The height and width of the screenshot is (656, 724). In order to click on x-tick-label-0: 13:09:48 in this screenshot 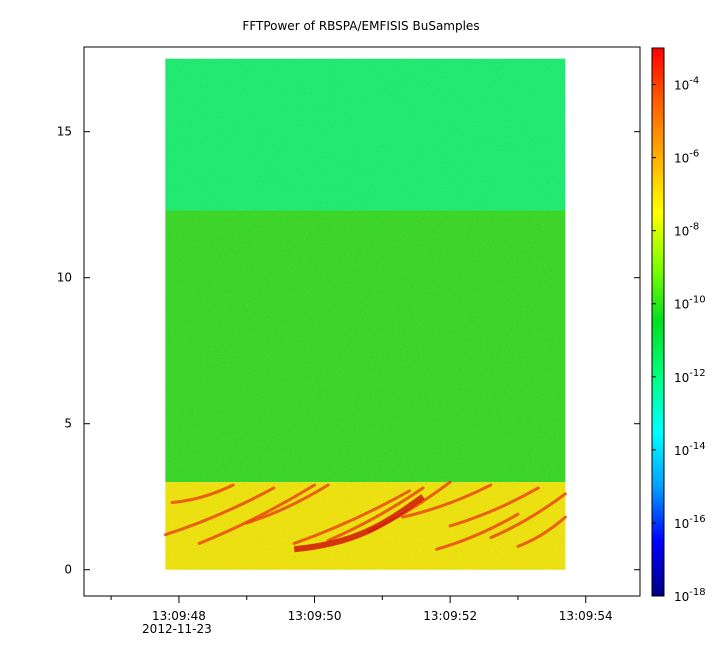, I will do `click(179, 616)`.